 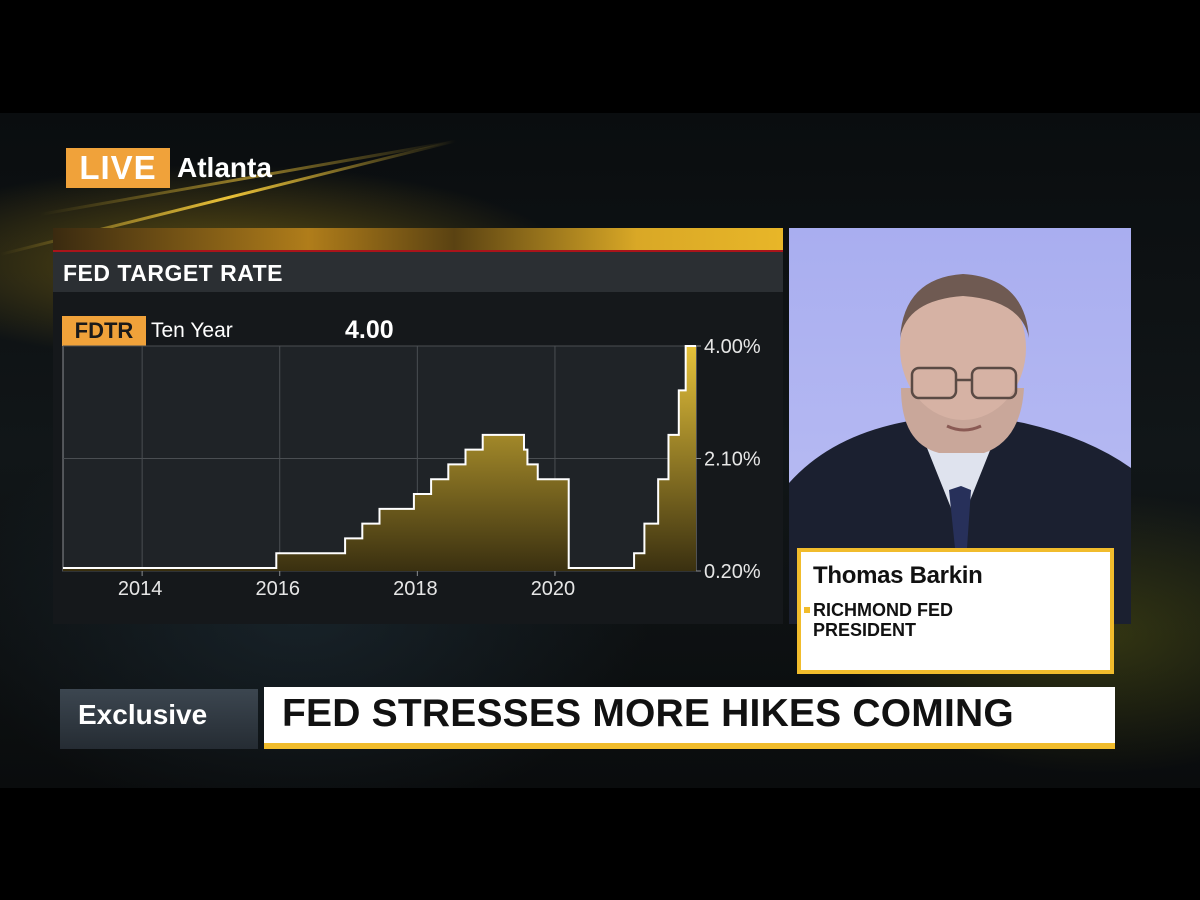 I want to click on headline-text: FED STRESSES MORE HIKES COMING, so click(x=648, y=713).